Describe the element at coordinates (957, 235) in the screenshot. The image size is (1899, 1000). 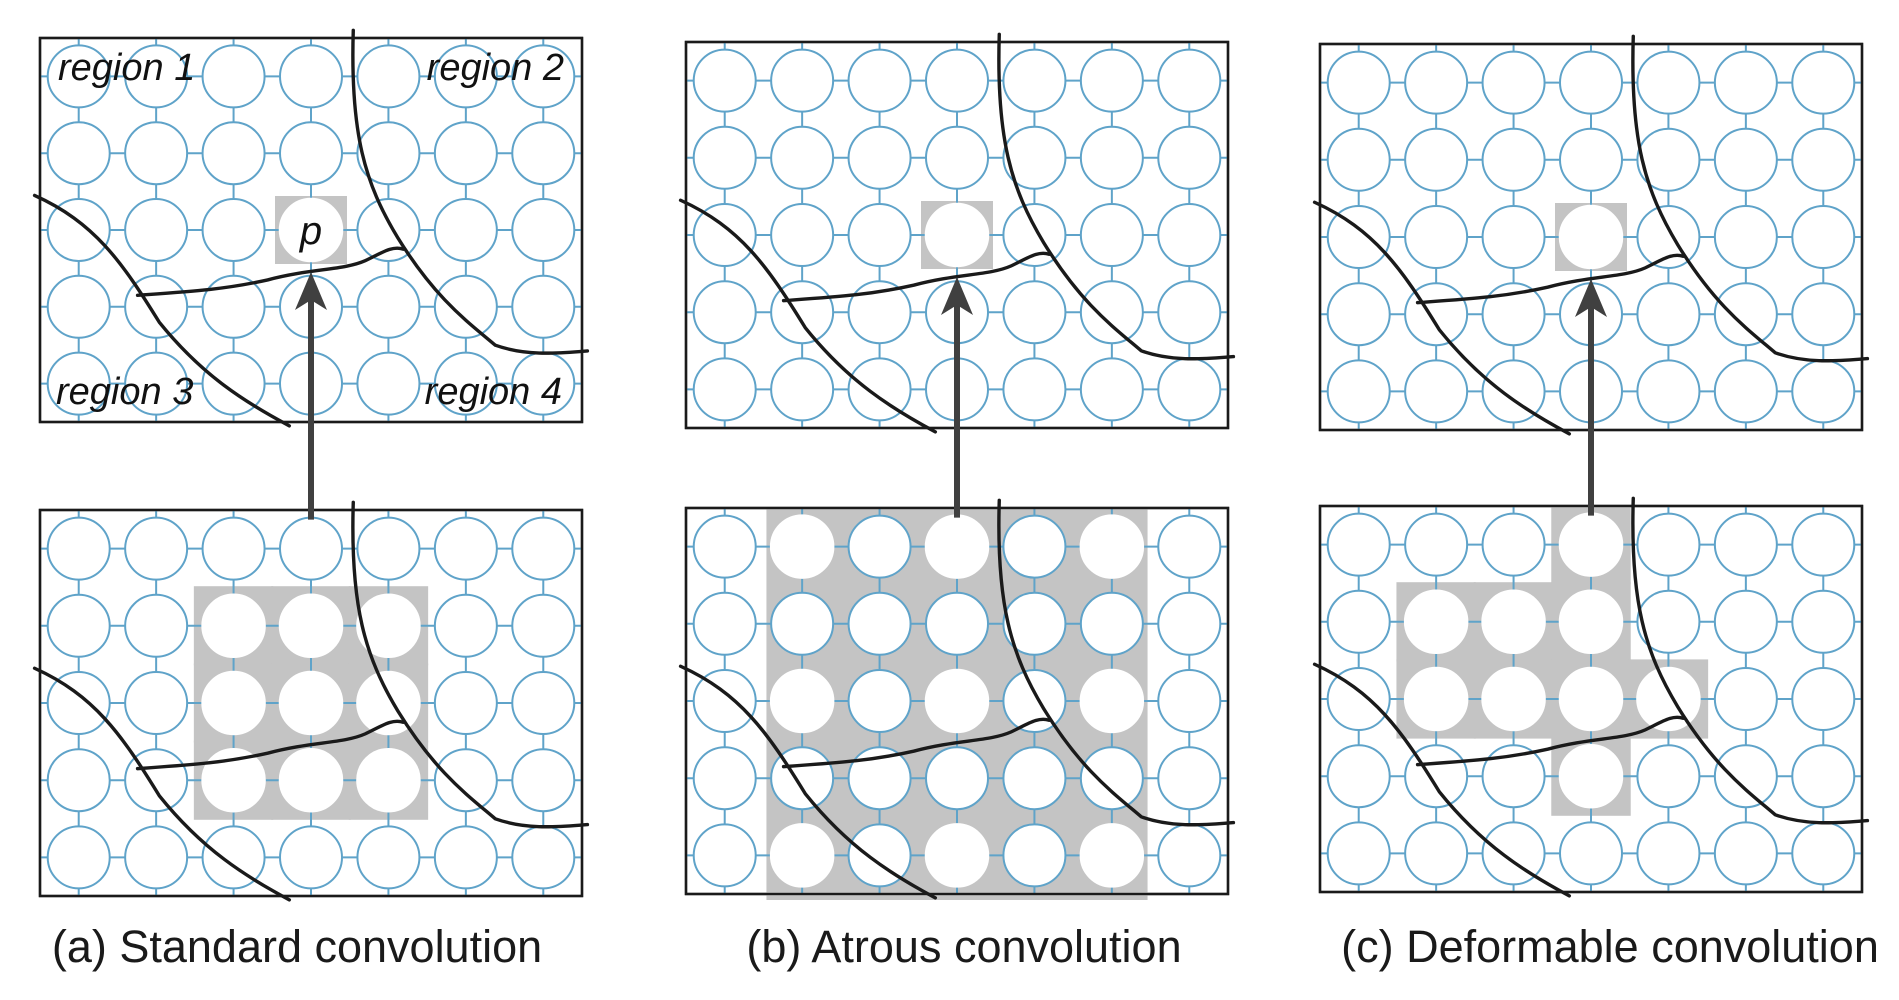
I see `output-point-p` at that location.